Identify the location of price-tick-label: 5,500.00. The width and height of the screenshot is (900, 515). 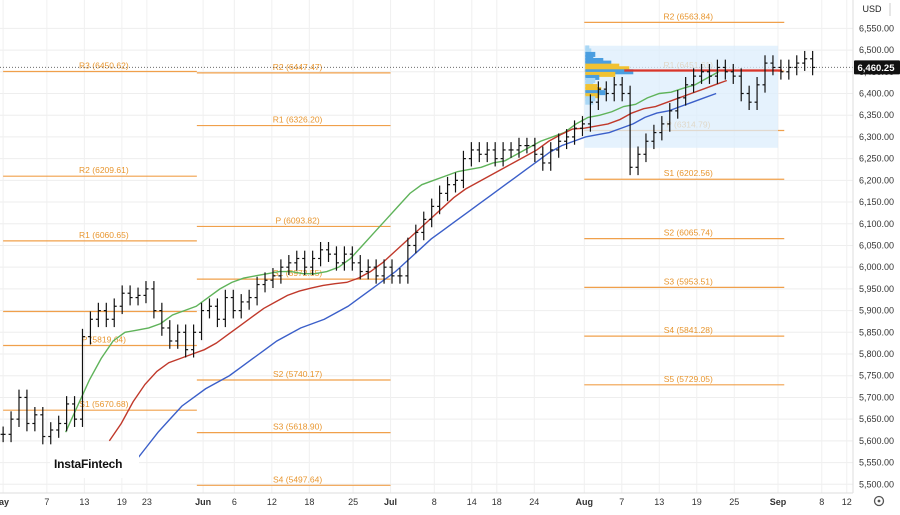
(876, 484).